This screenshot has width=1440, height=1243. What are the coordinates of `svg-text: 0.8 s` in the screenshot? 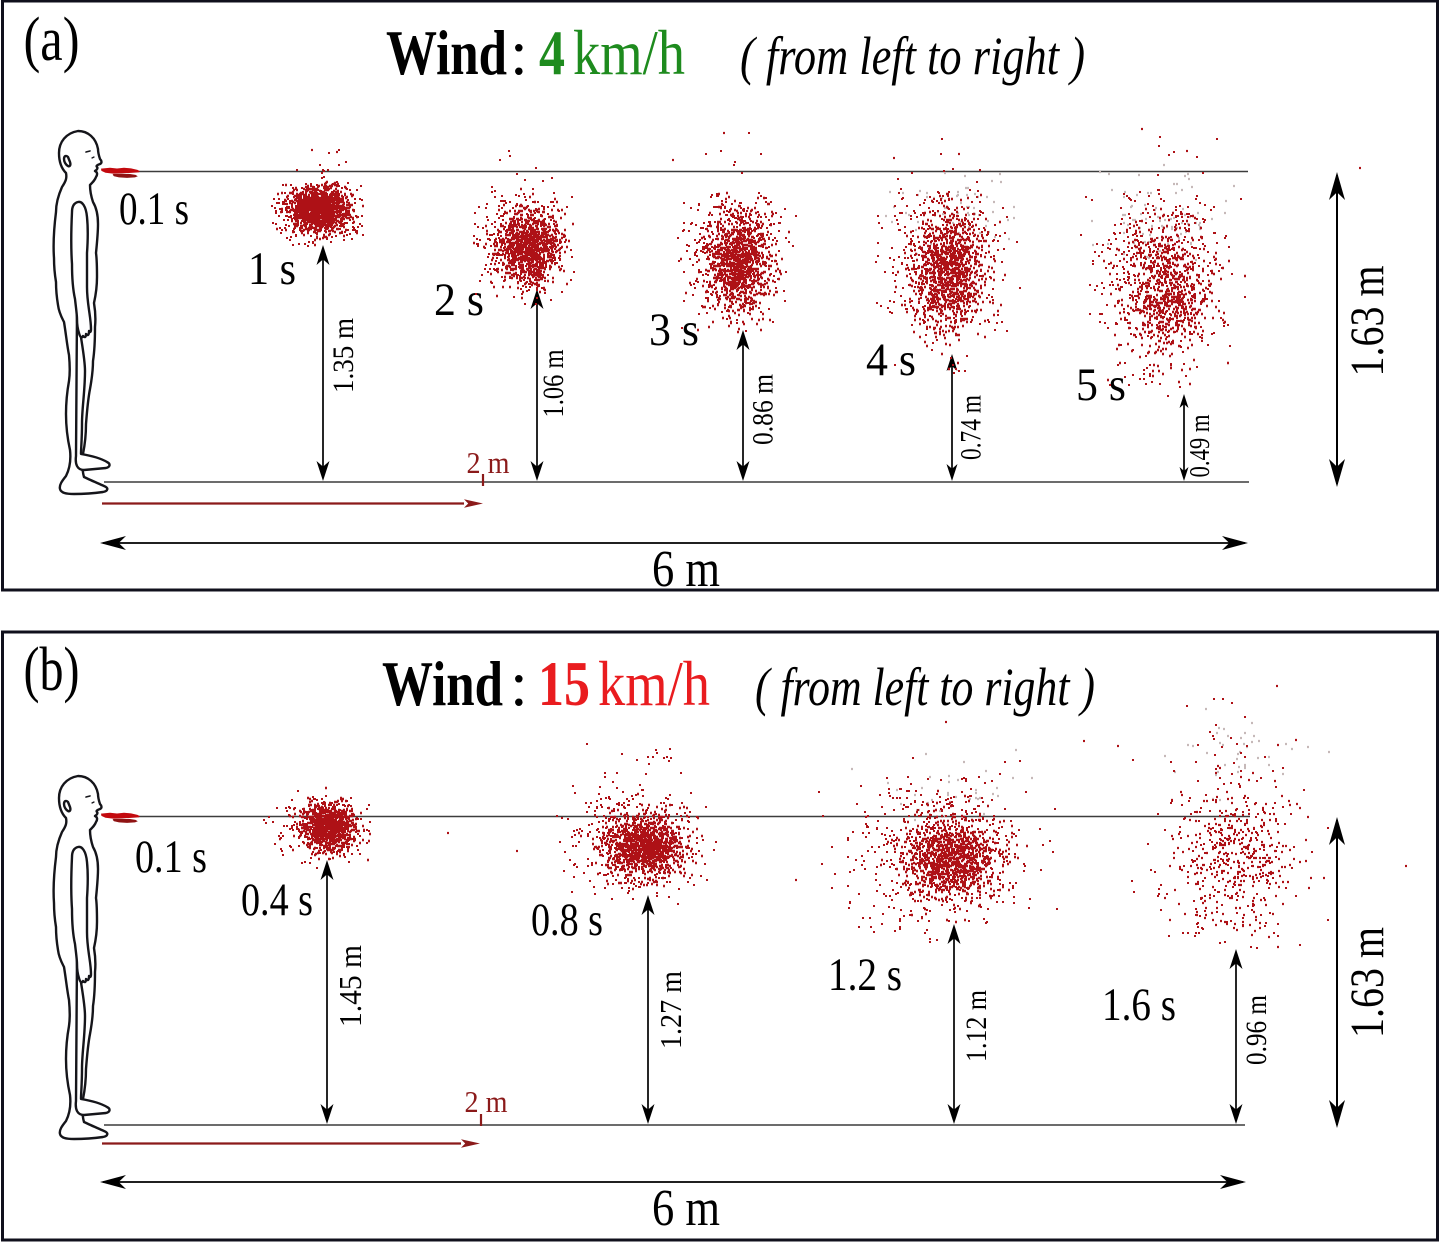 It's located at (567, 920).